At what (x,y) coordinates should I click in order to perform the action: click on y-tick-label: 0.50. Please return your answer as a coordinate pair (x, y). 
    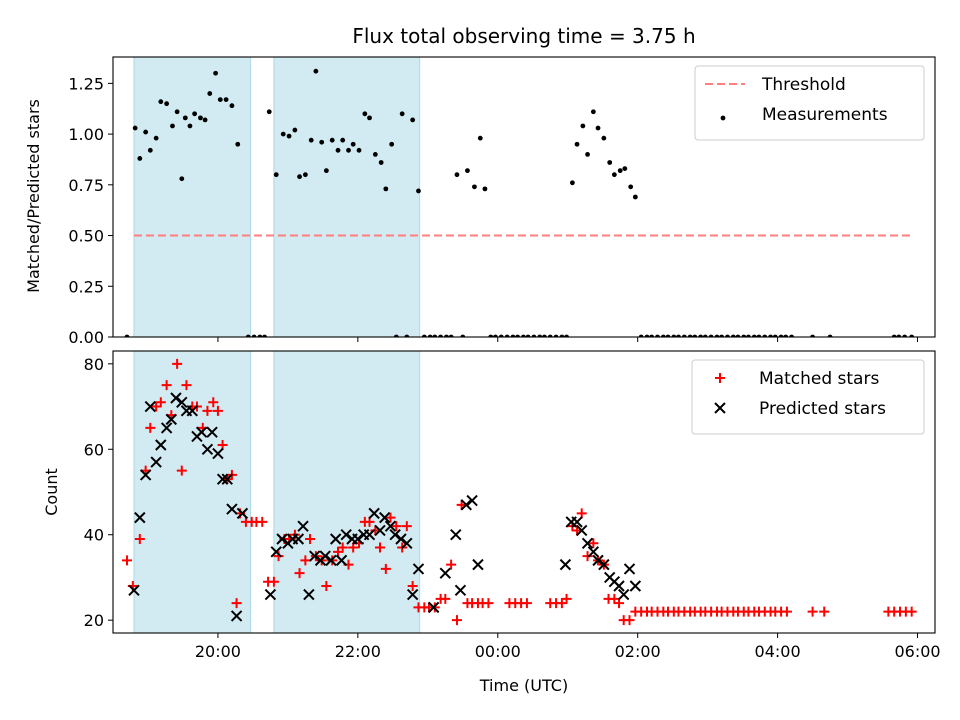
    Looking at the image, I should click on (86, 236).